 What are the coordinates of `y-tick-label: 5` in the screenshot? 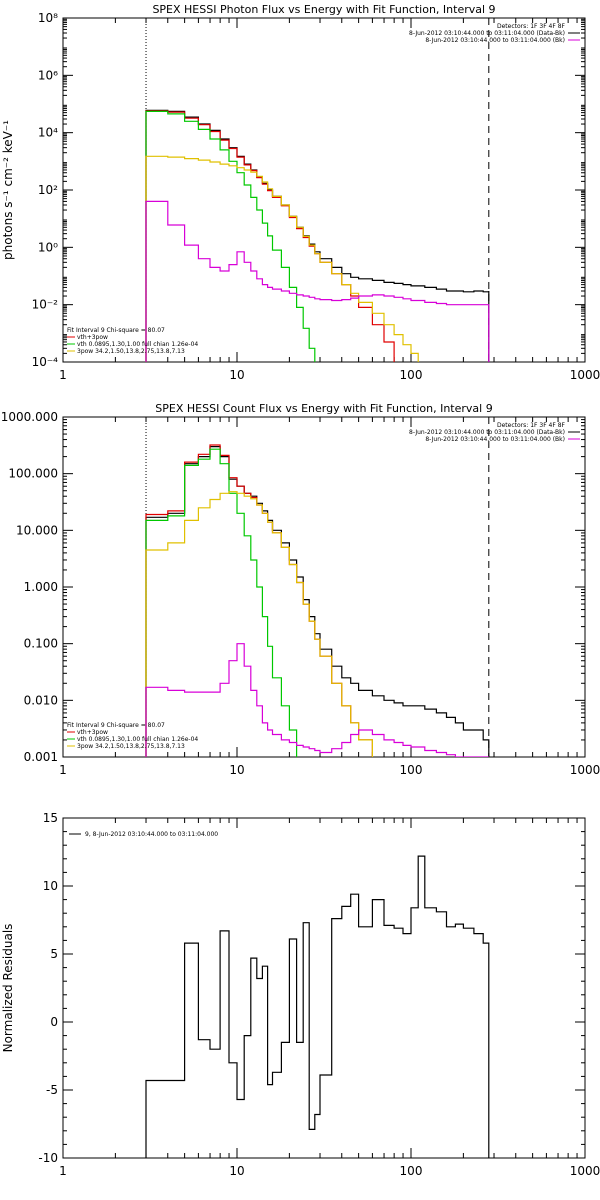 It's located at (54, 954).